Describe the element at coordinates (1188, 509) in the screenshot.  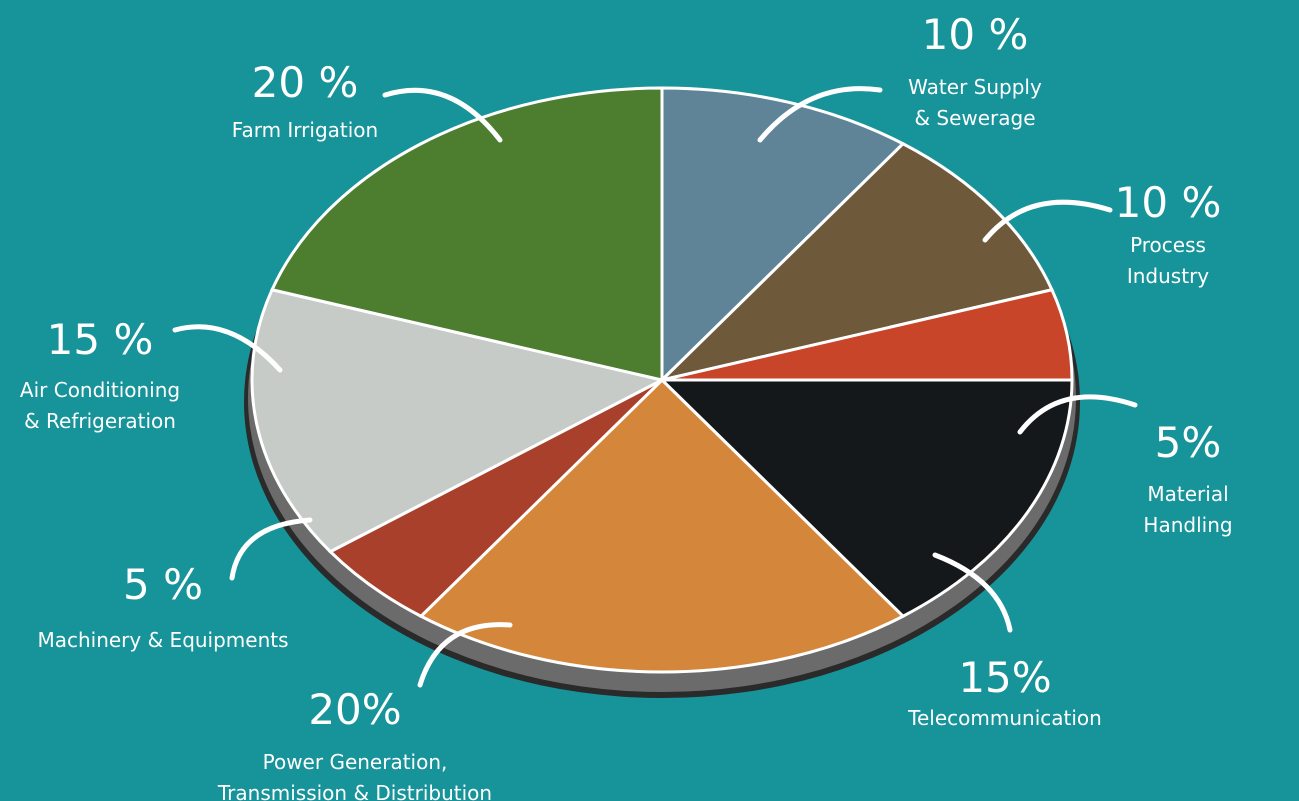
I see `category-label: Material Handling` at that location.